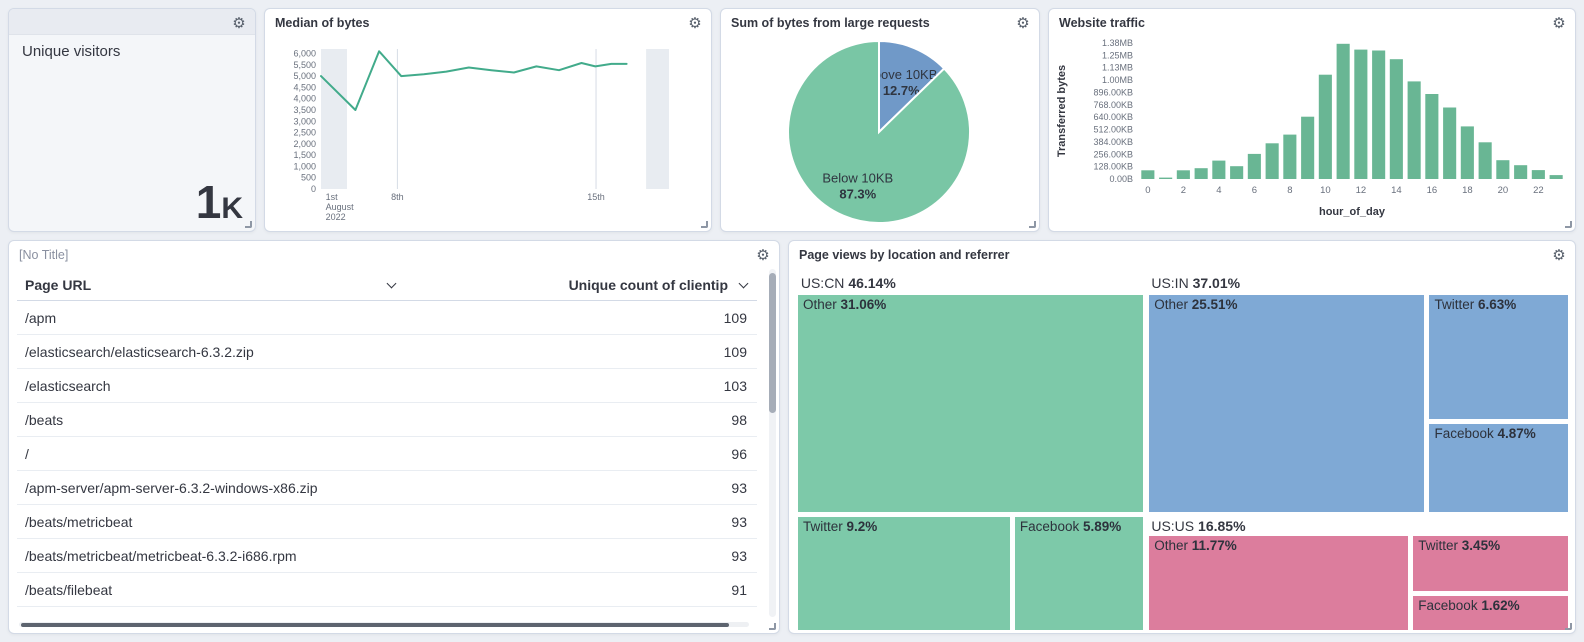 The image size is (1584, 642). Describe the element at coordinates (1287, 403) in the screenshot. I see `treemap-cell: Other 25.51%` at that location.